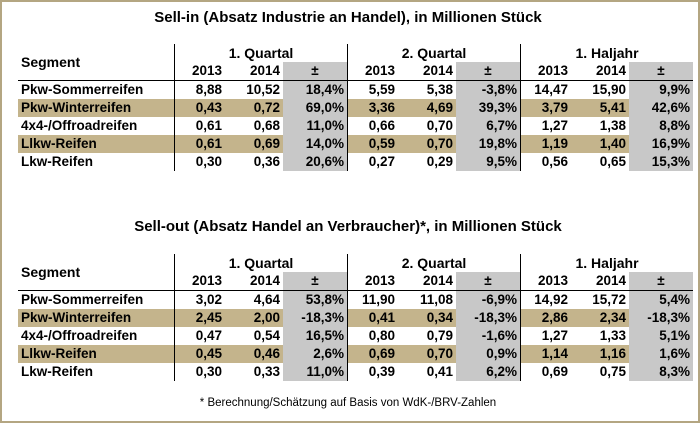 This screenshot has width=700, height=423. Describe the element at coordinates (600, 144) in the screenshot. I see `value-cell: 1,40` at that location.